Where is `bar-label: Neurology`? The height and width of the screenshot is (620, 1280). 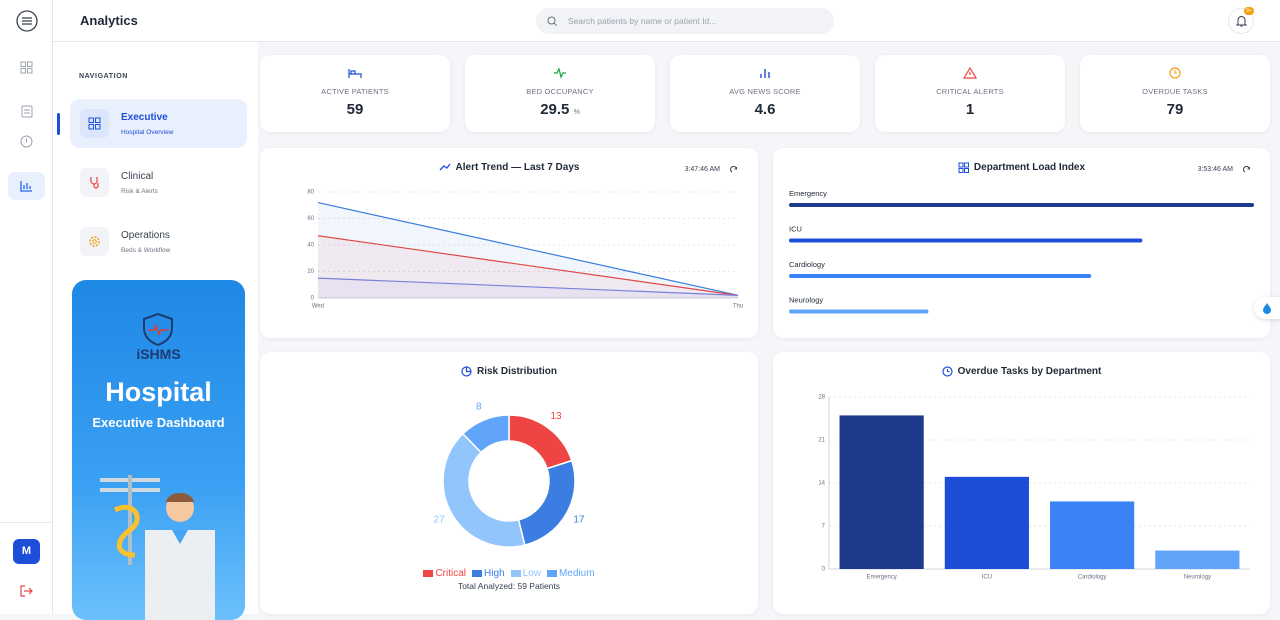 bar-label: Neurology is located at coordinates (806, 299).